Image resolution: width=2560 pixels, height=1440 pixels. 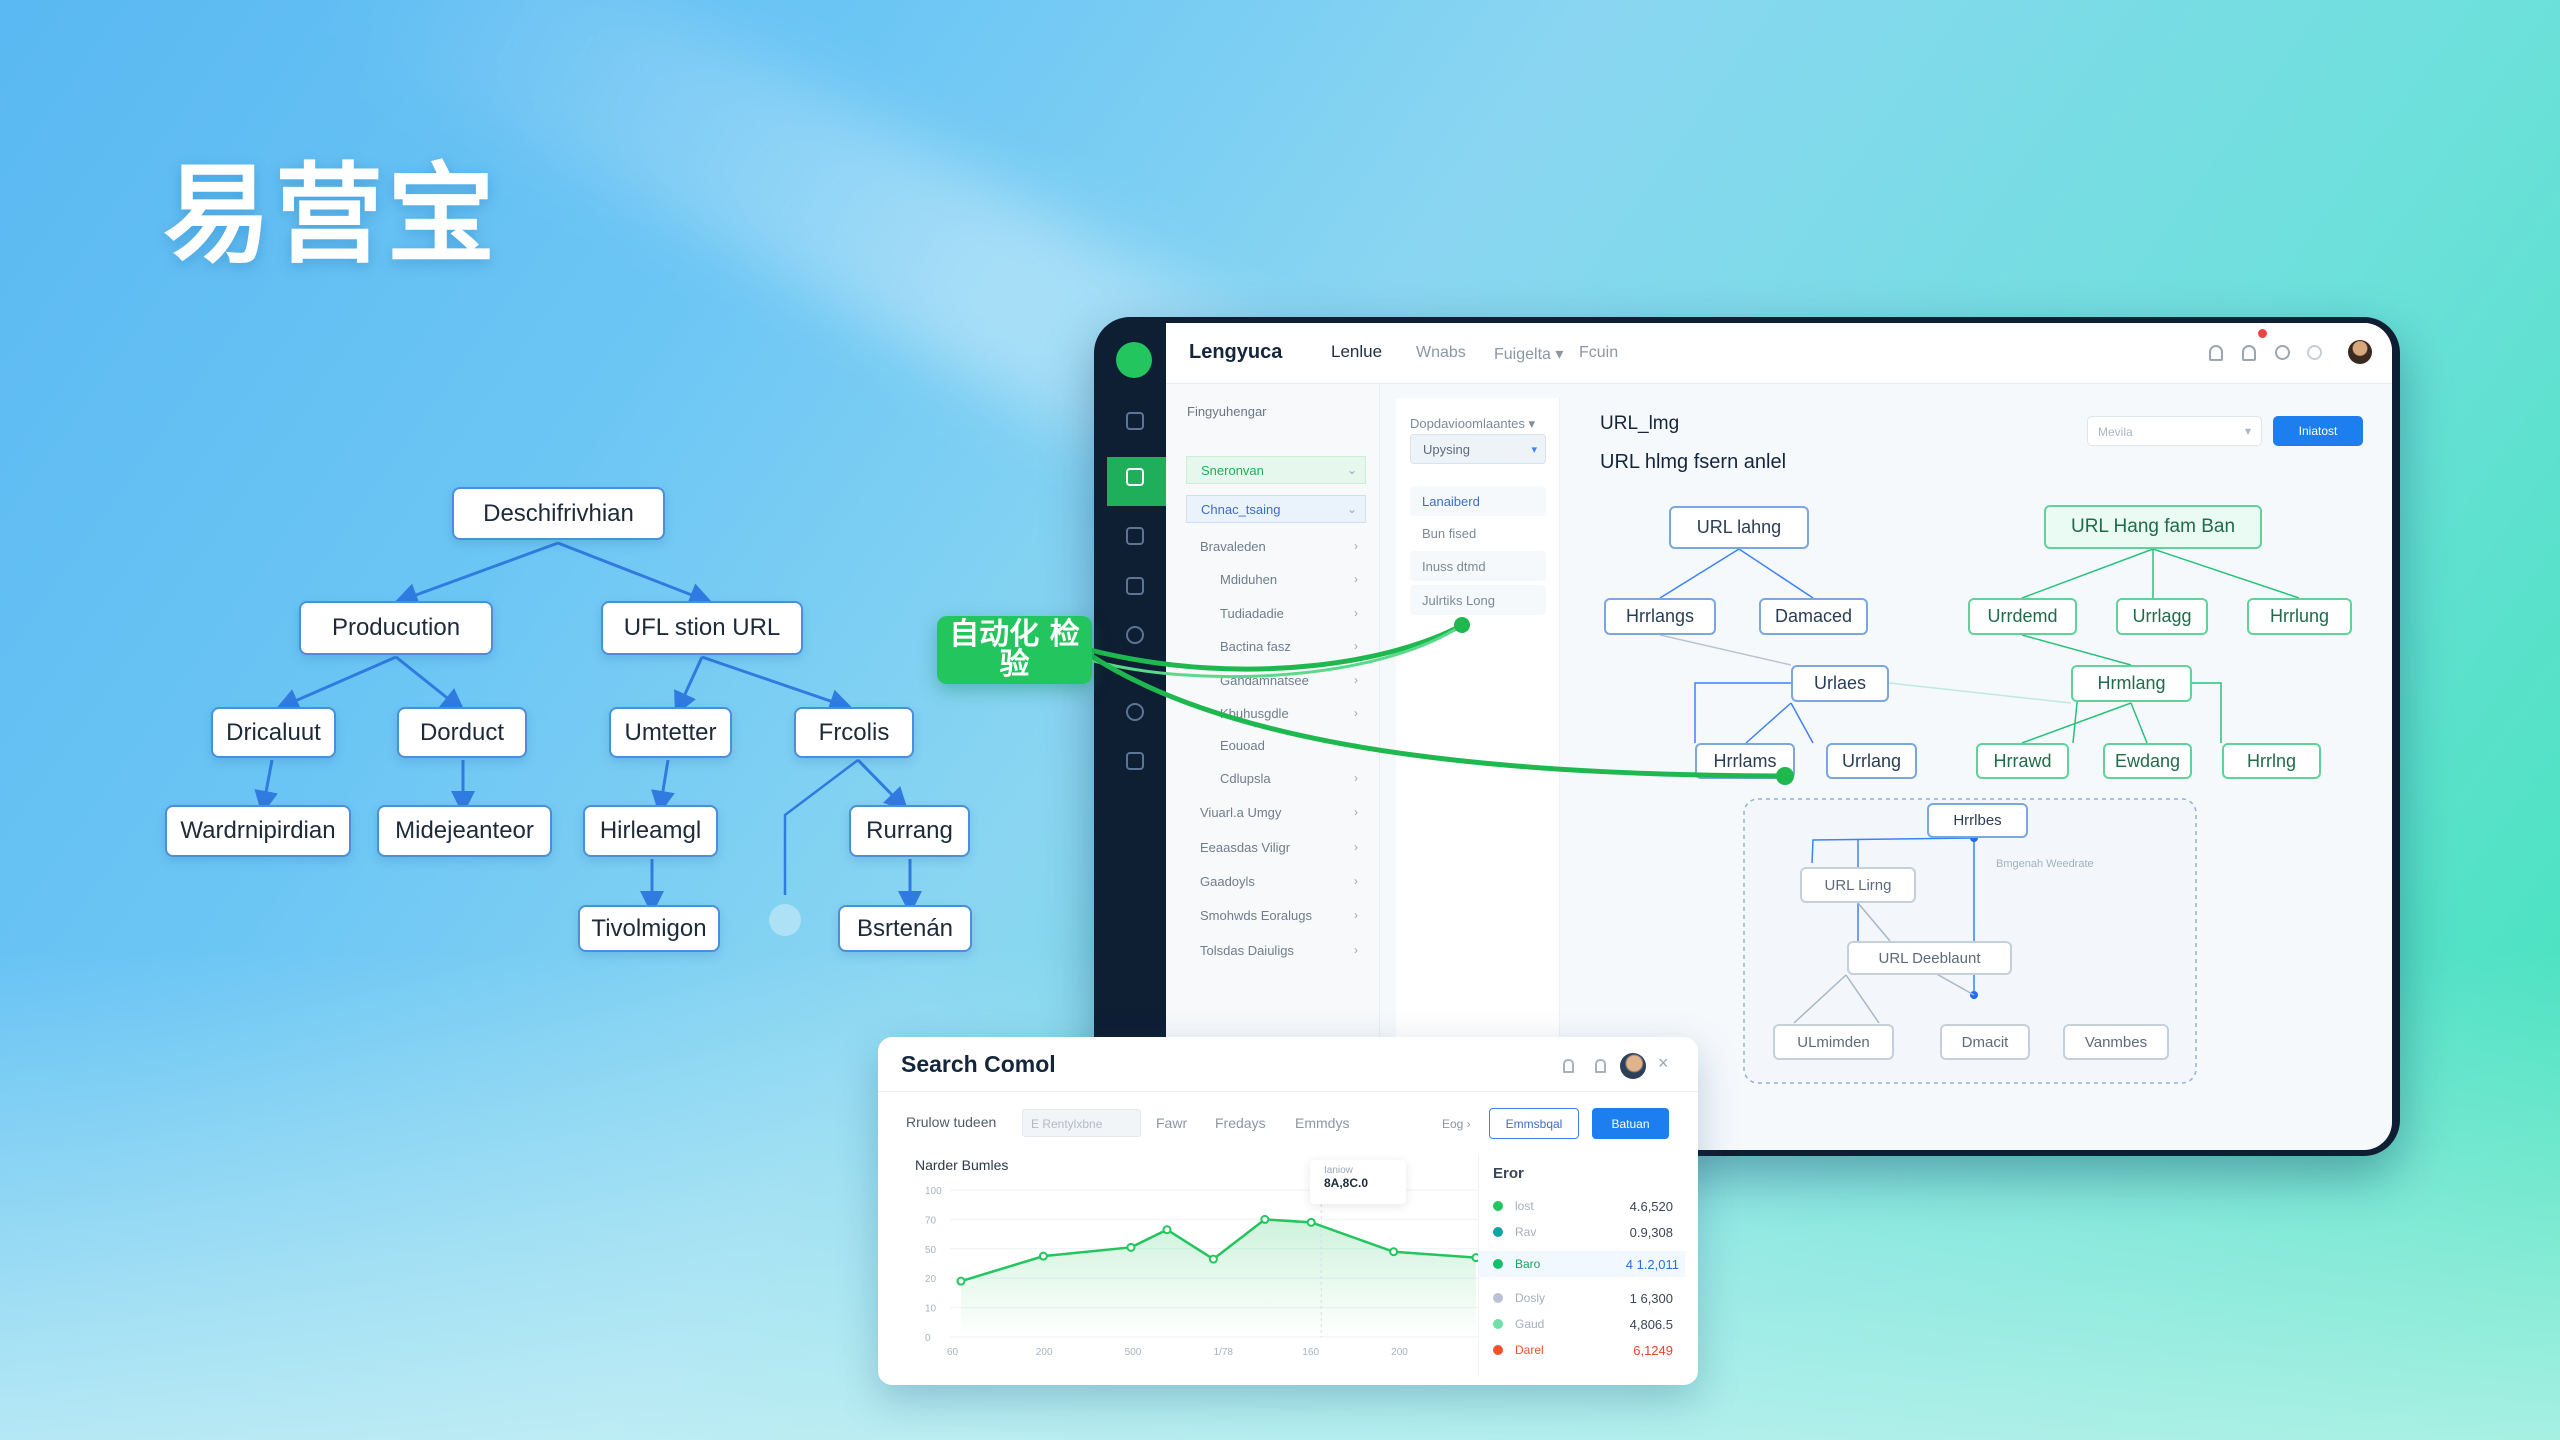 I want to click on submenu-item: Bun fised, so click(x=1449, y=533).